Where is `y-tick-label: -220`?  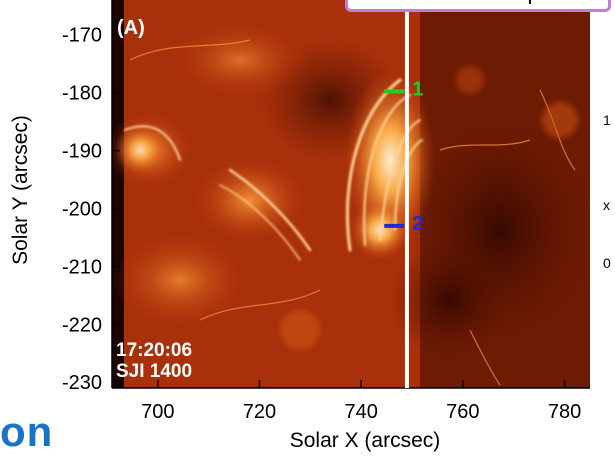
y-tick-label: -220 is located at coordinates (82, 325).